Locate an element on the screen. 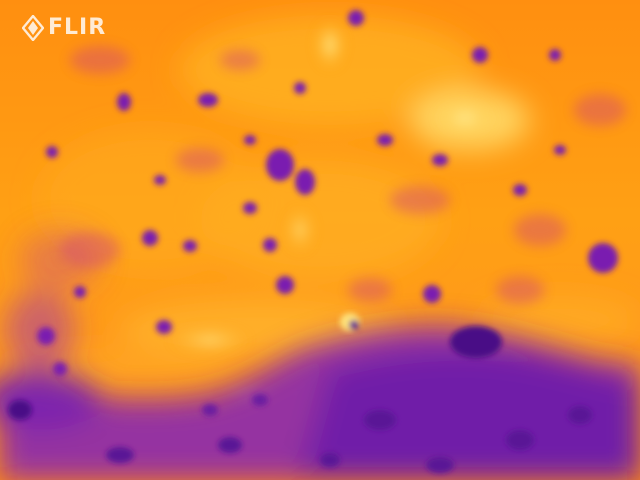 This screenshot has width=640, height=480. flir-watermark: FLIR is located at coordinates (64, 28).